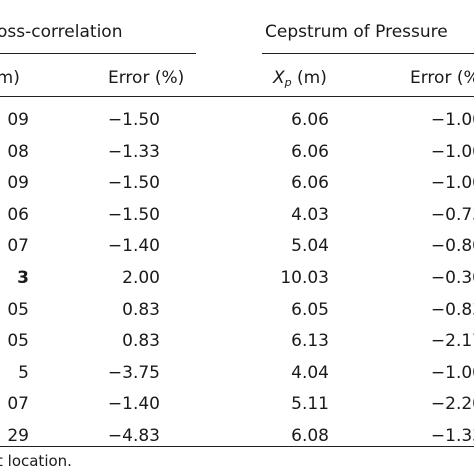 The width and height of the screenshot is (474, 474). What do you see at coordinates (452, 214) in the screenshot?
I see `table-cell-col4: −0.75` at bounding box center [452, 214].